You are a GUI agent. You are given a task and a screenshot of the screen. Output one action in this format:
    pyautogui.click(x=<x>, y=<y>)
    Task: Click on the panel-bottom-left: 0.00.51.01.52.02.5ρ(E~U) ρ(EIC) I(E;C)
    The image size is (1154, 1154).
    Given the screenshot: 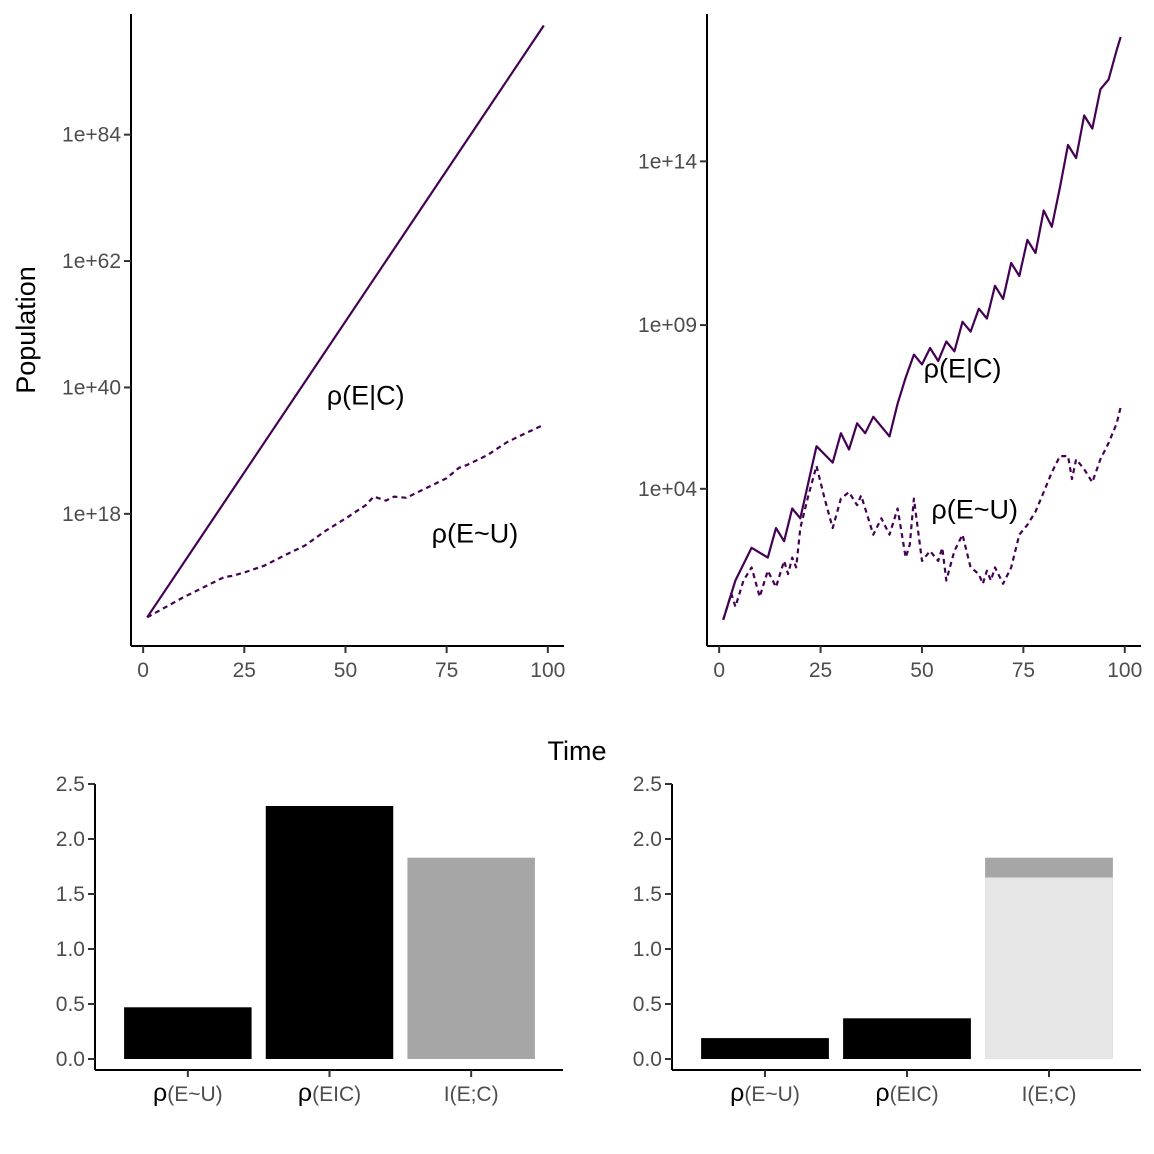 What is the action you would take?
    pyautogui.click(x=309, y=940)
    